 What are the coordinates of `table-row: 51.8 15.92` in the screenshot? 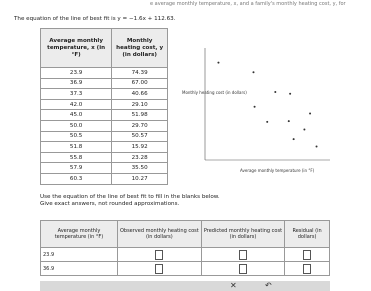 It's located at (103, 147).